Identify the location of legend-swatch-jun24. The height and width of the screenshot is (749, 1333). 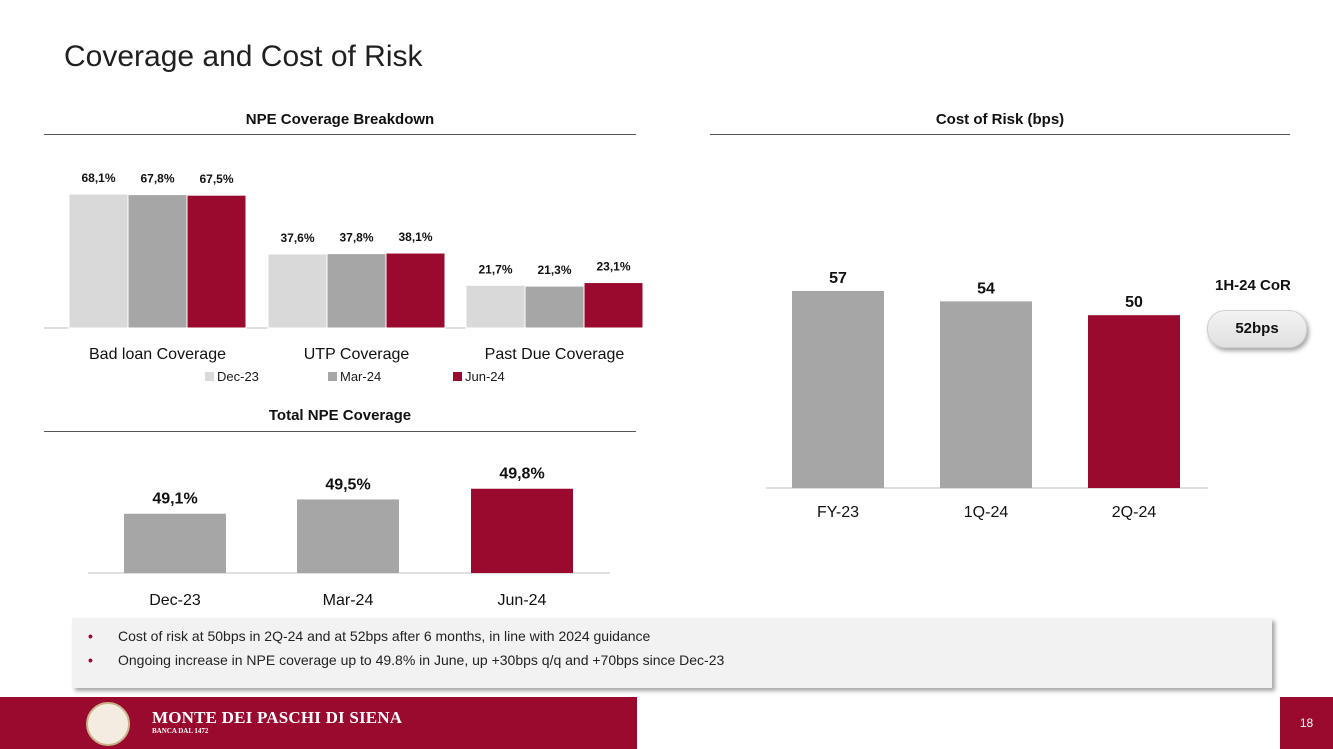
(457, 376).